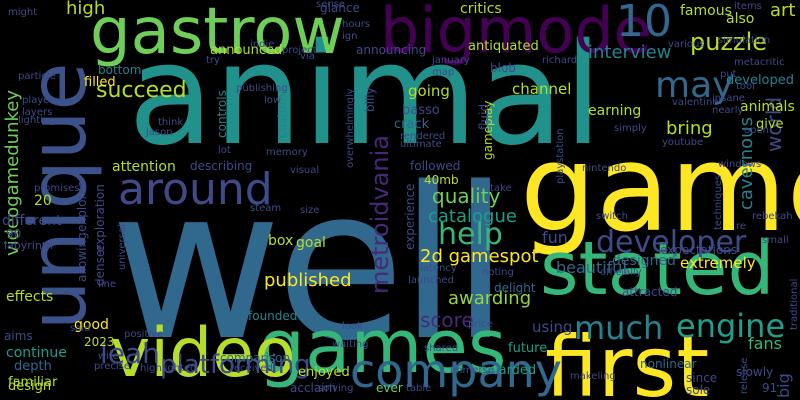 This screenshot has height=400, width=800. I want to click on word: famous, so click(706, 11).